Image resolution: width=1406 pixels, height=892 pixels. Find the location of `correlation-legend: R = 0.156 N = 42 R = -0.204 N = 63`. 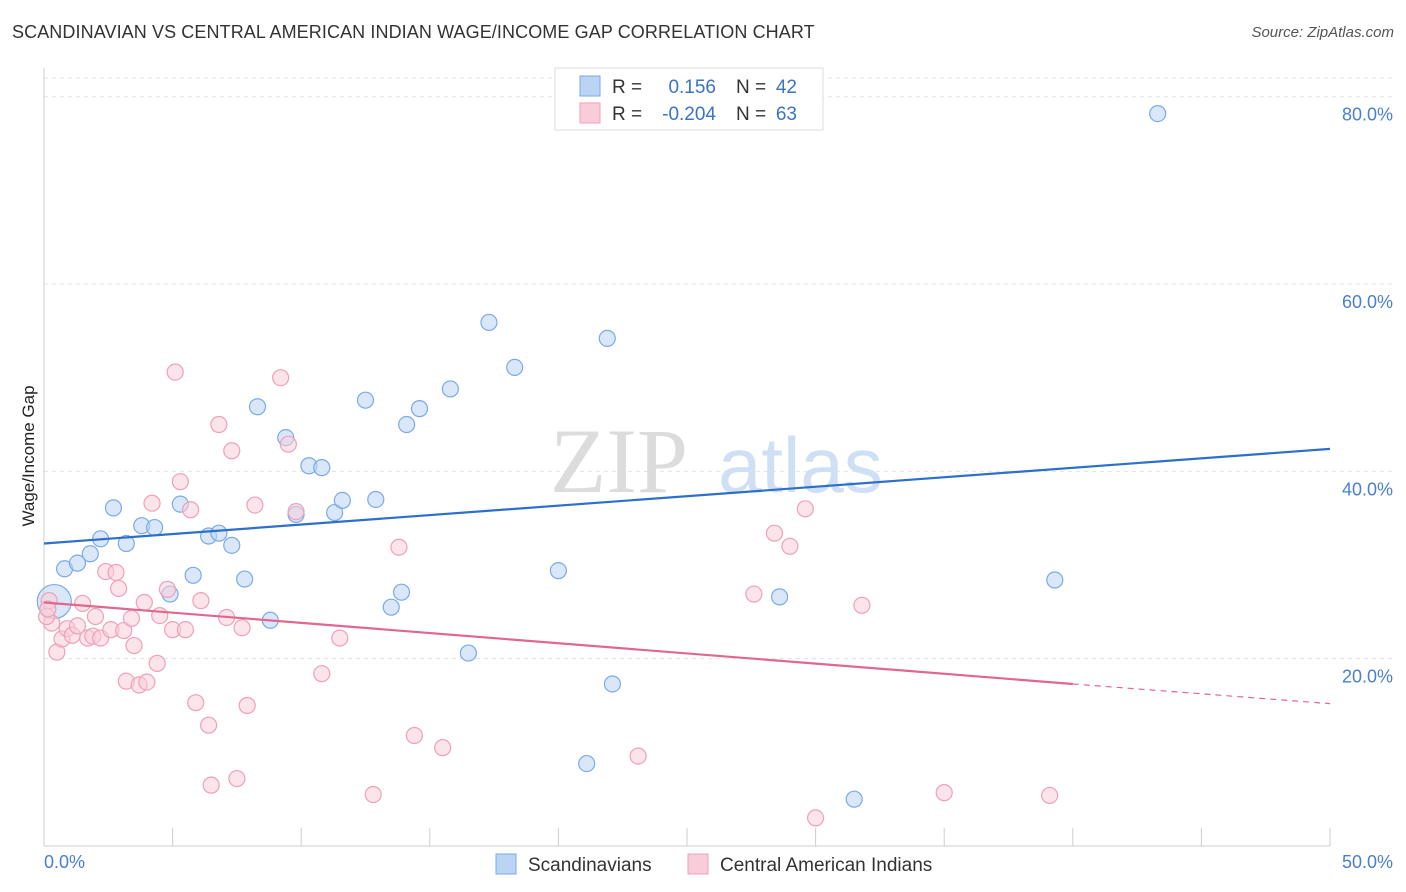

correlation-legend: R = 0.156 N = 42 R = -0.204 N = 63 is located at coordinates (689, 99).